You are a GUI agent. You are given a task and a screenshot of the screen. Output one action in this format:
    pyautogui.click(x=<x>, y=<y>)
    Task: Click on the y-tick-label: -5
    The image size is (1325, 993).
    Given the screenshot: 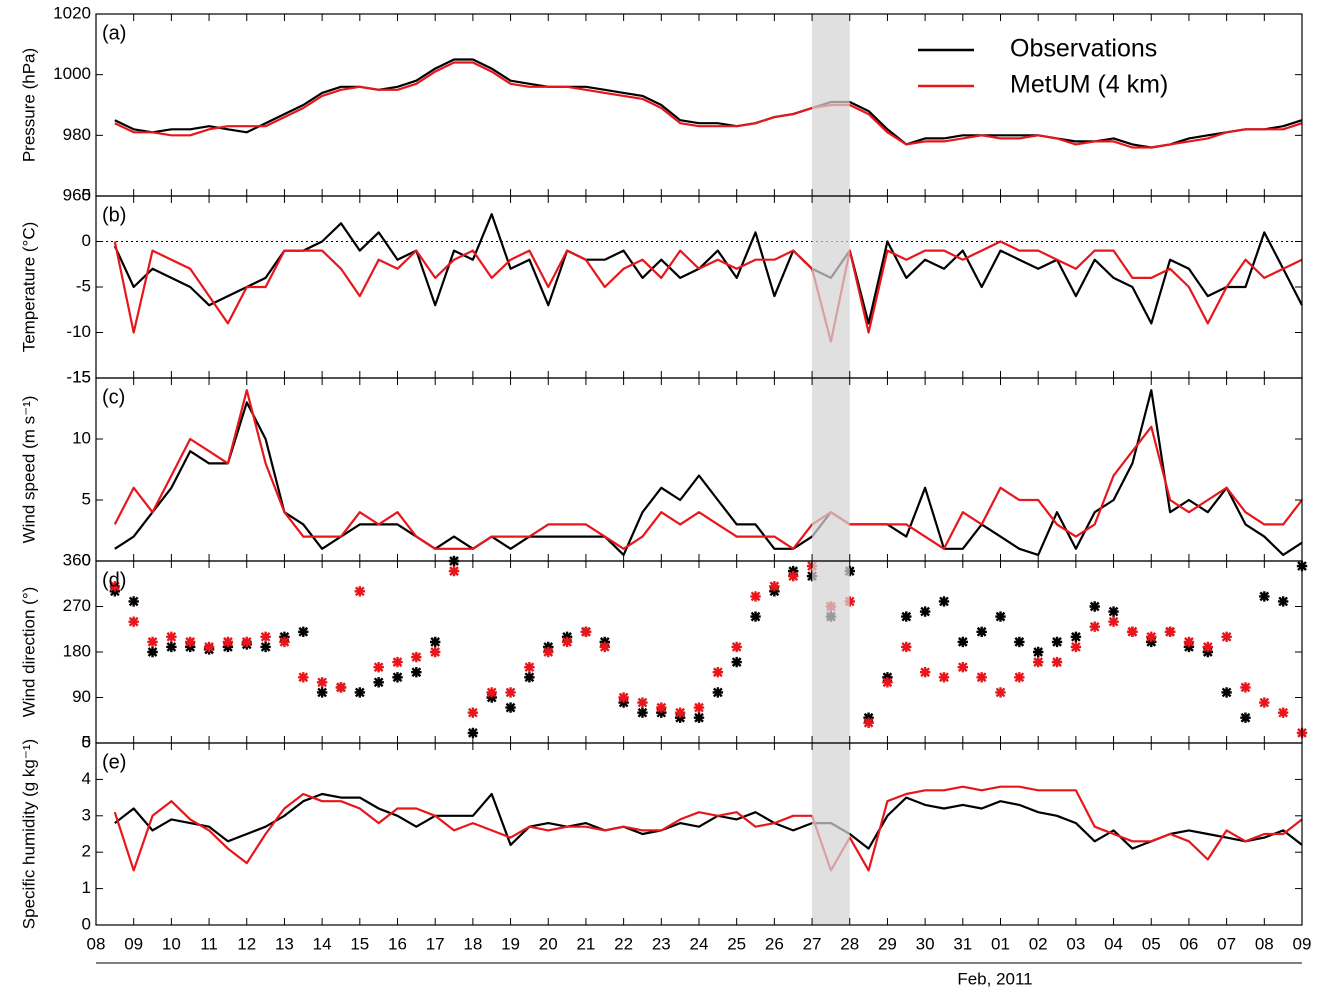 What is the action you would take?
    pyautogui.click(x=83, y=285)
    